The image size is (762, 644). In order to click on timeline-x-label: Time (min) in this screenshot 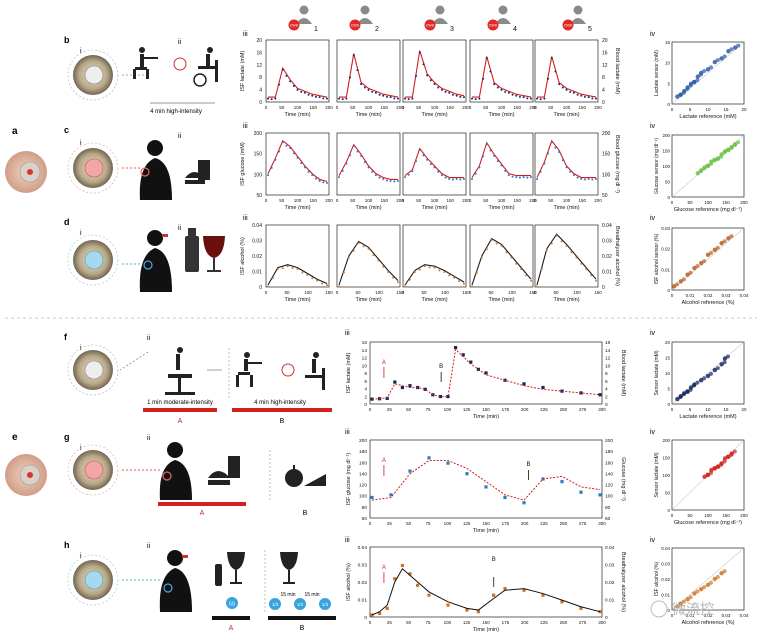, I will do `click(486, 417)`.